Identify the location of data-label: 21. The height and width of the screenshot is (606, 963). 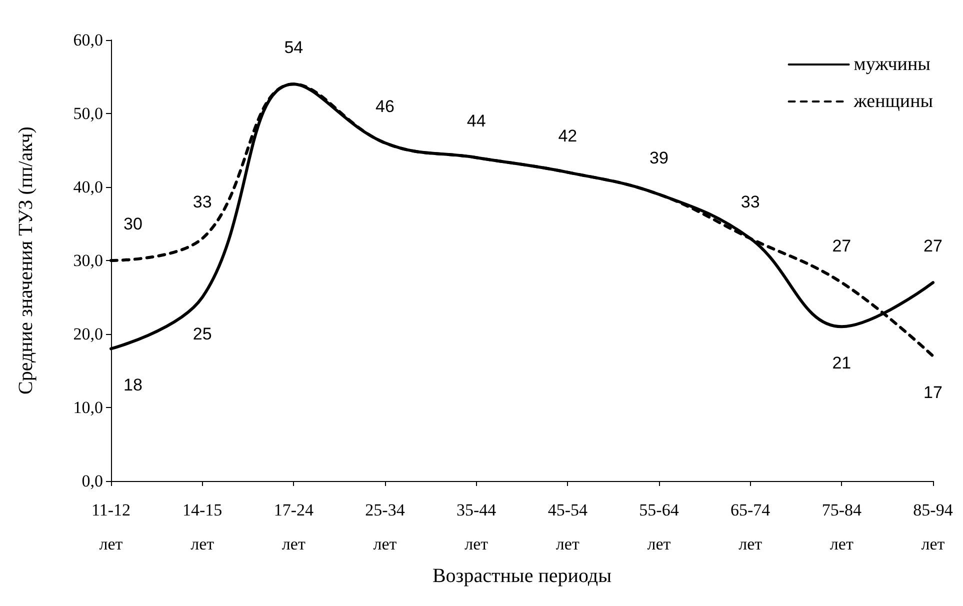
(842, 363).